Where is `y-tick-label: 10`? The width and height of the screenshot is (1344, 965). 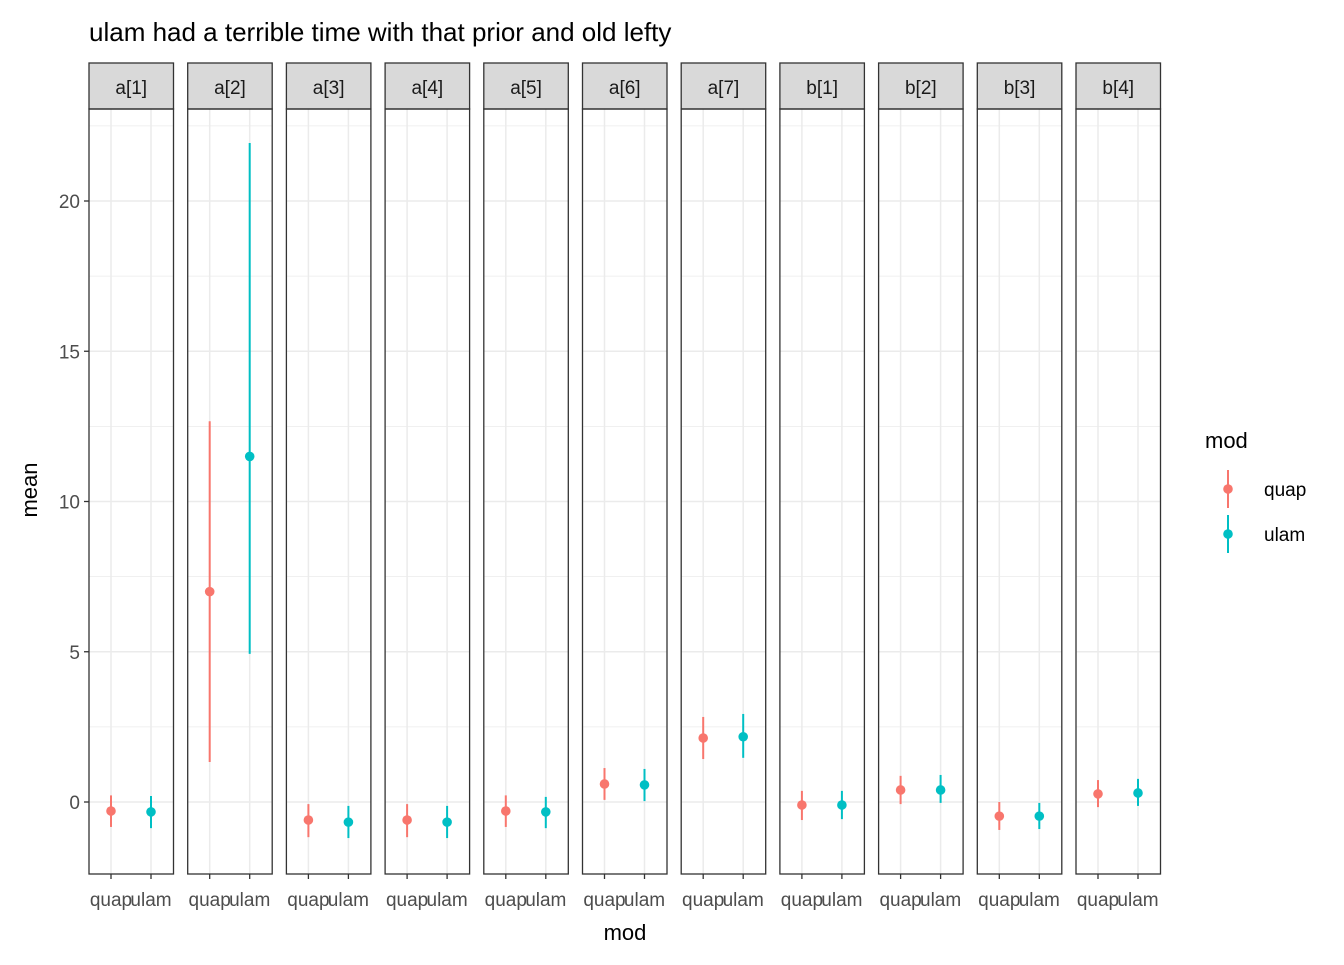 y-tick-label: 10 is located at coordinates (69, 503).